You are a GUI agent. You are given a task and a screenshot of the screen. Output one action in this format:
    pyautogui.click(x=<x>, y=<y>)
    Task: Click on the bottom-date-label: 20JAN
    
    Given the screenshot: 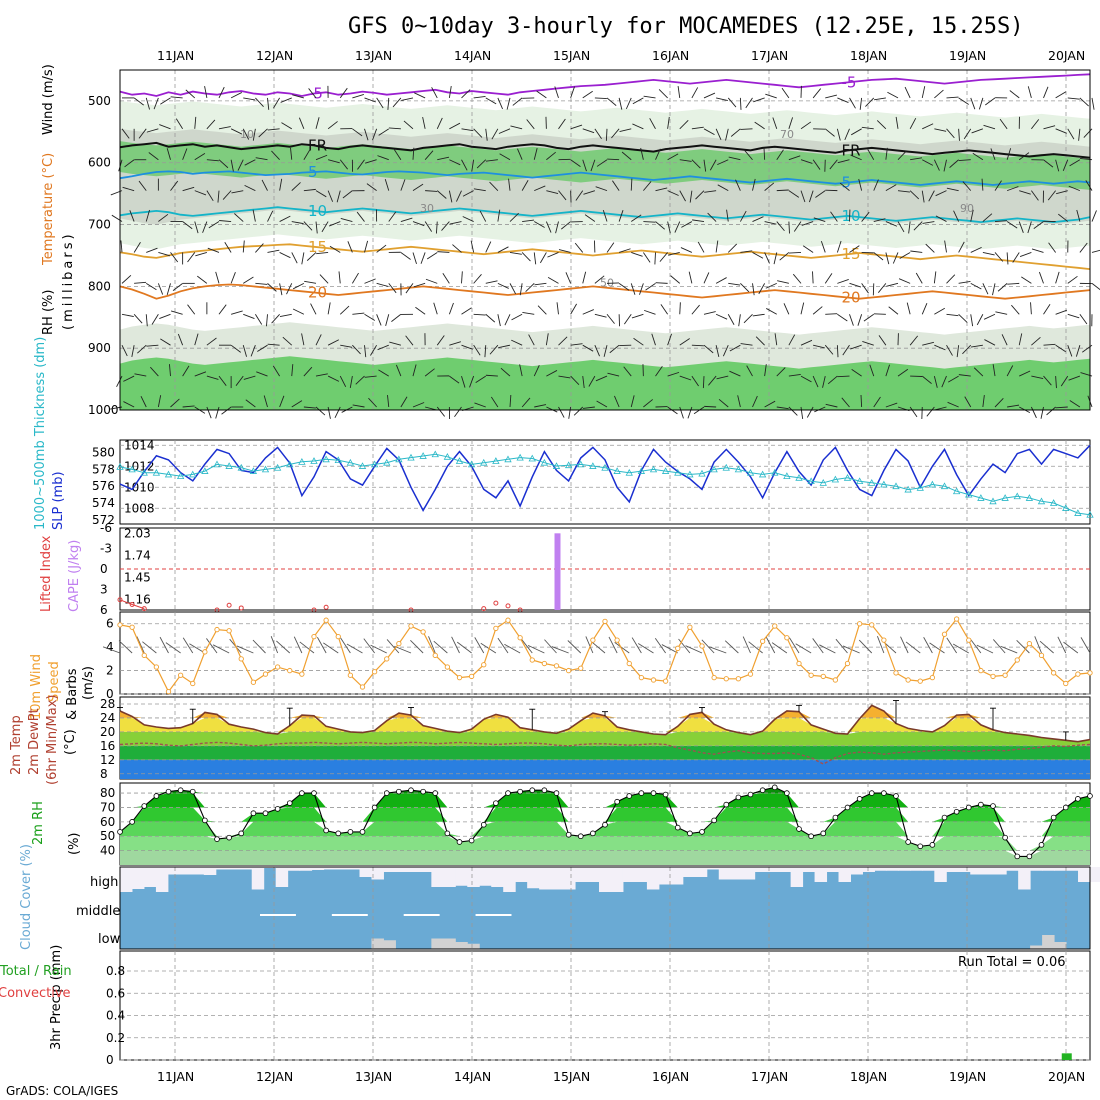 What is the action you would take?
    pyautogui.click(x=1066, y=1076)
    